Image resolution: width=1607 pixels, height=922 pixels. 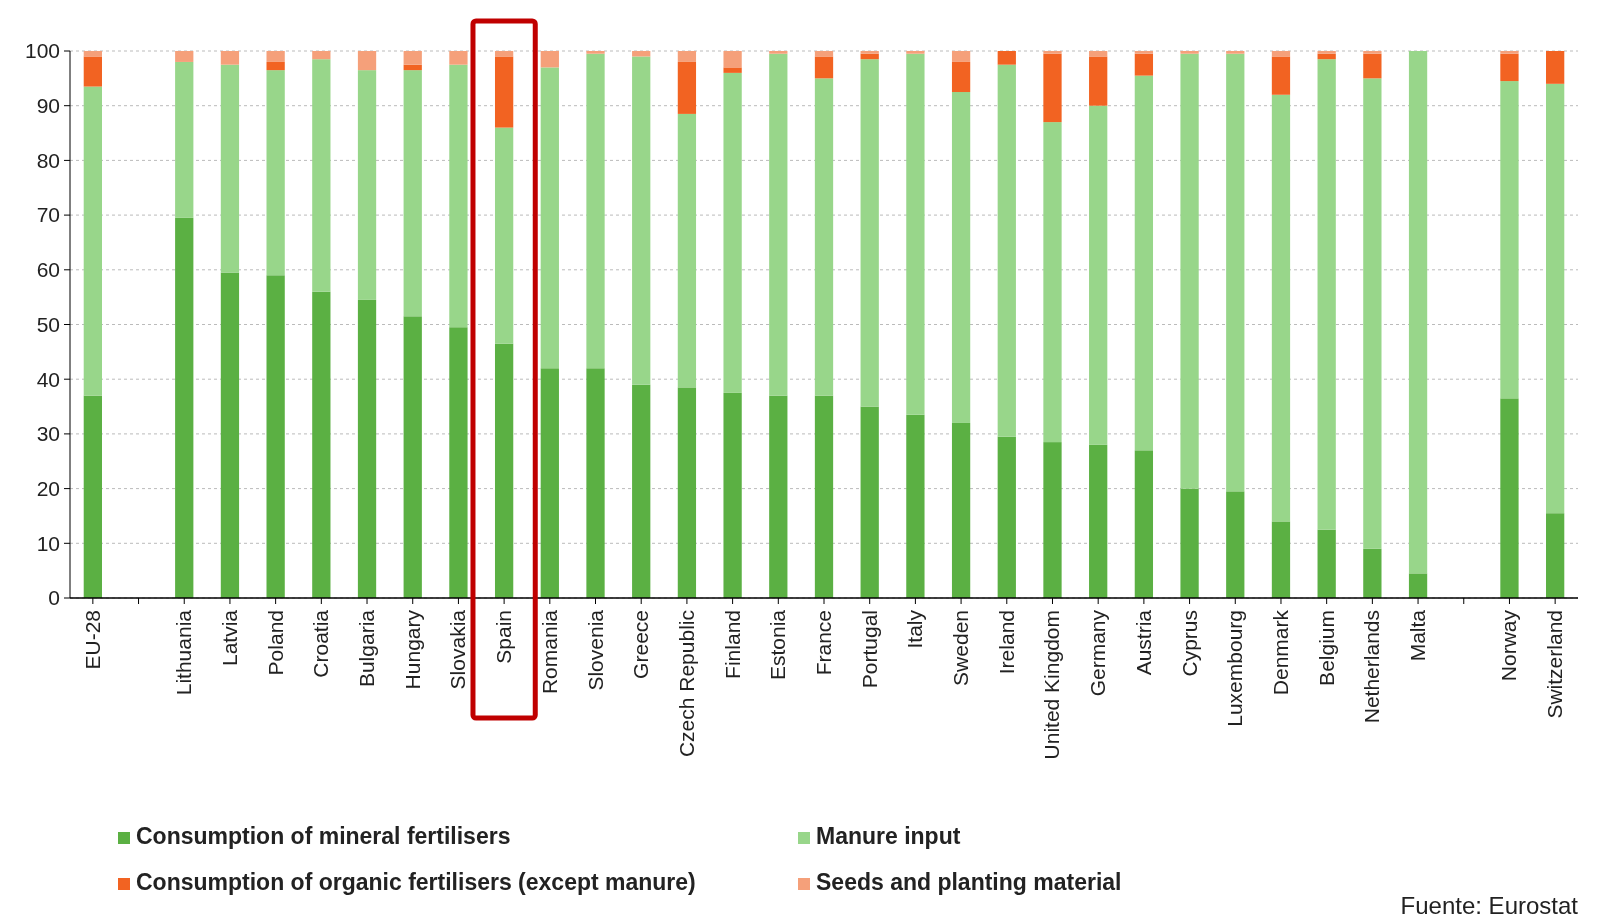 I want to click on y-tick-label: 0, so click(x=54, y=598).